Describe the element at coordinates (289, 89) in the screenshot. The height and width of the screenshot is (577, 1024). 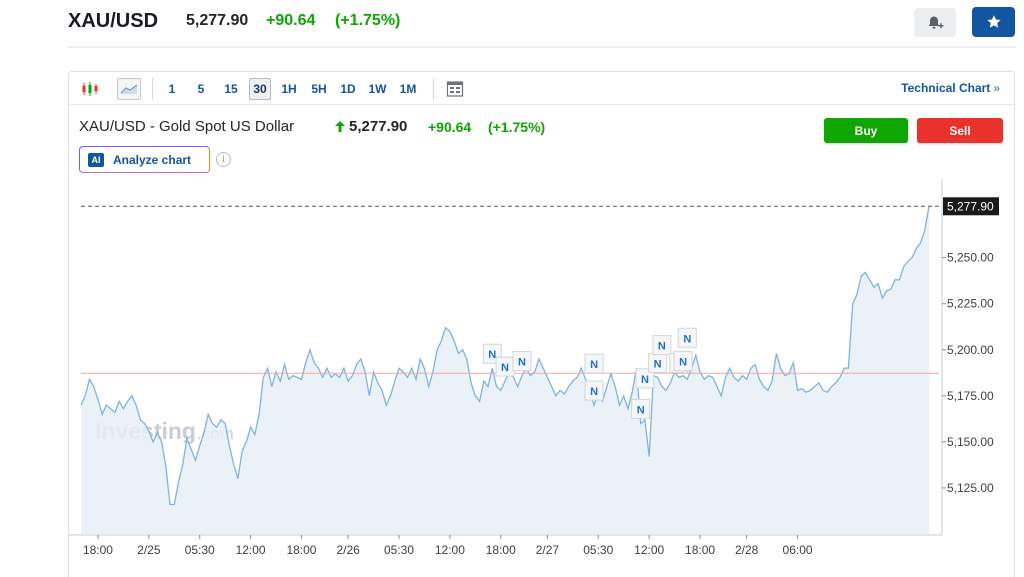
I see `timeframe-1h: 1H` at that location.